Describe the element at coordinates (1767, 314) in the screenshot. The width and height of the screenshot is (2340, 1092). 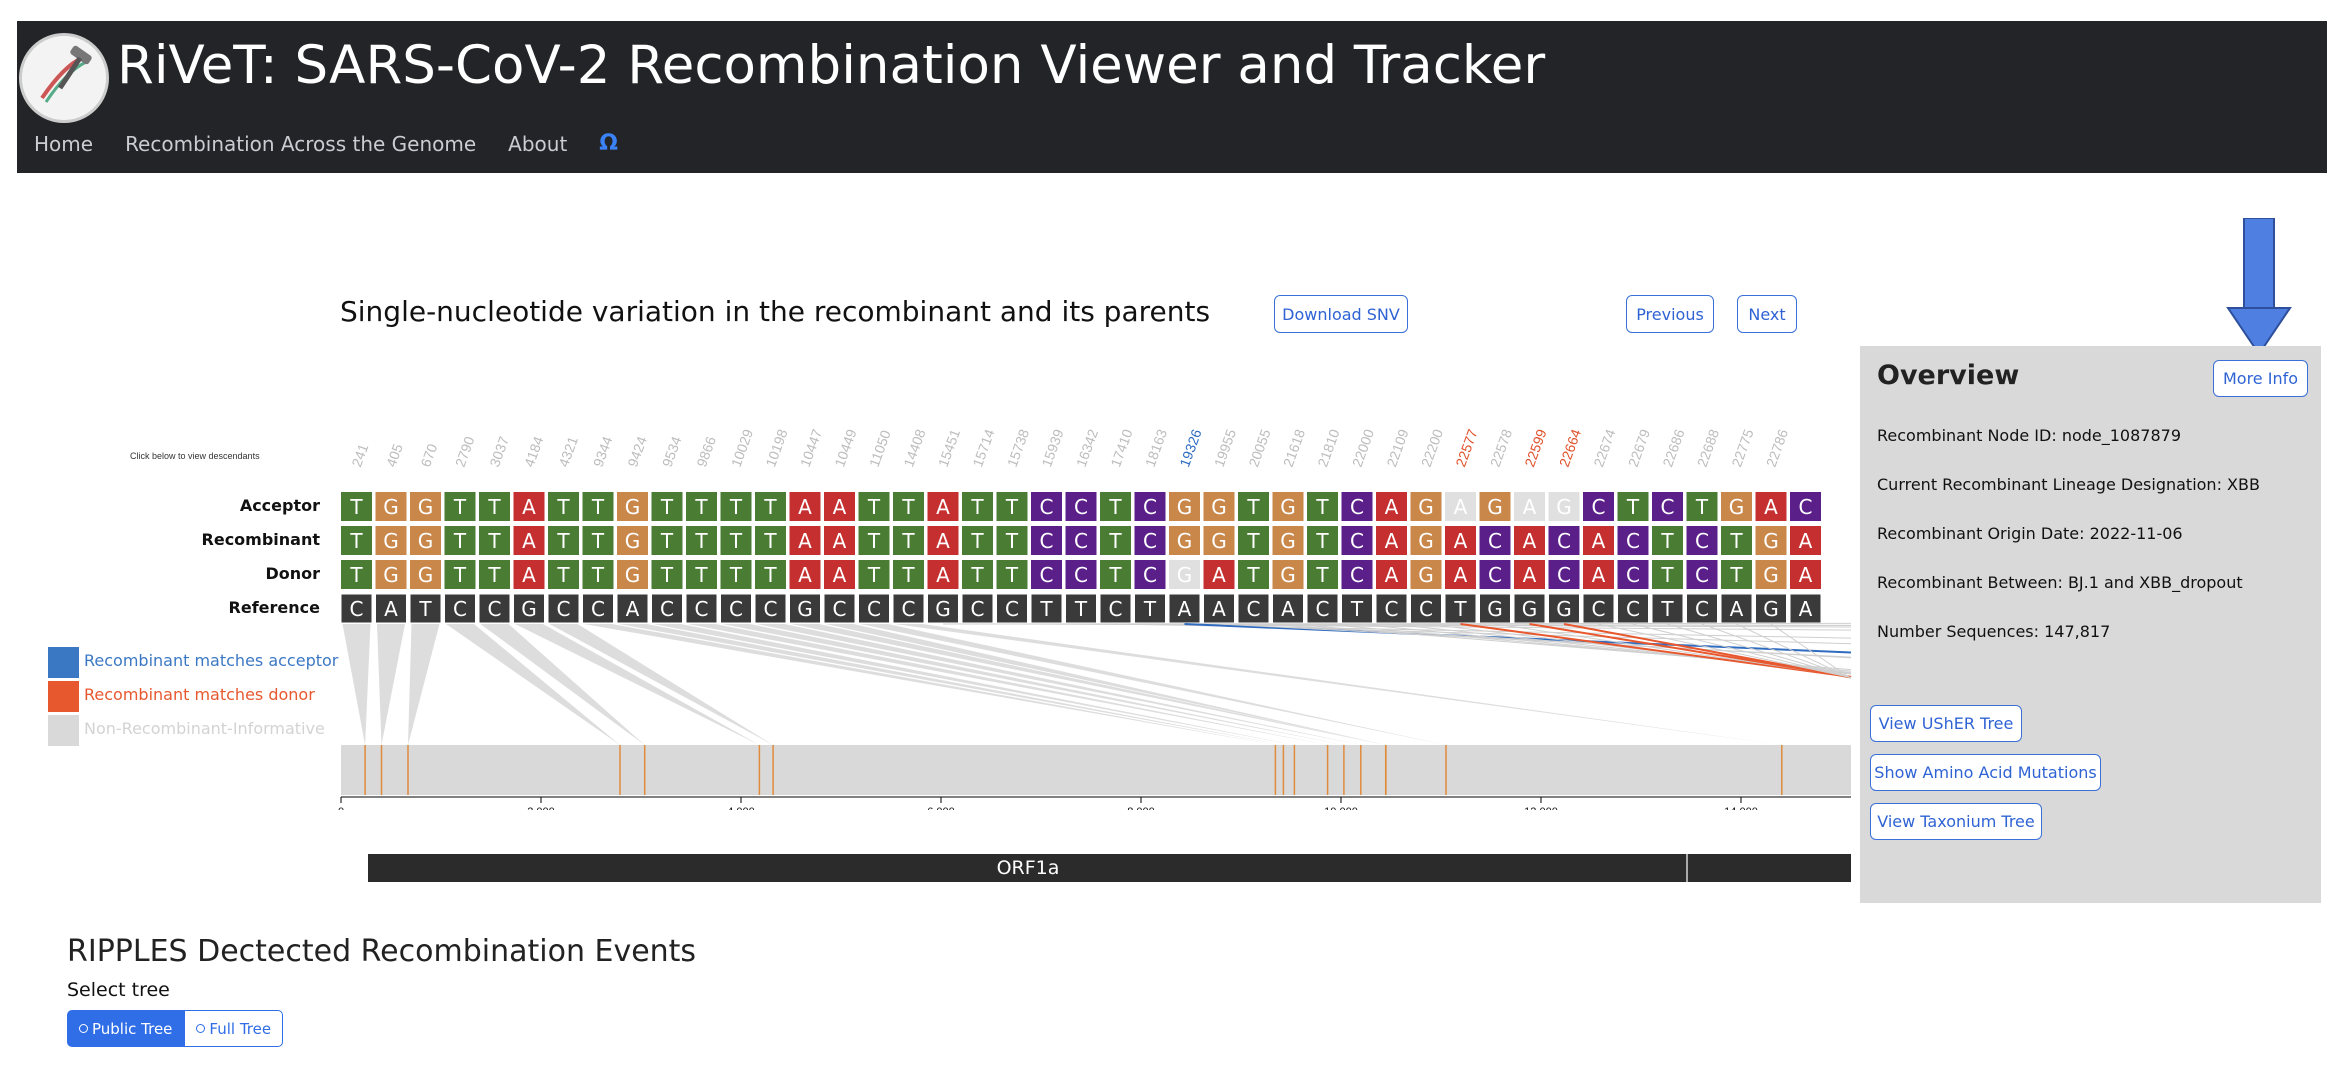
I see `next-button: Next` at that location.